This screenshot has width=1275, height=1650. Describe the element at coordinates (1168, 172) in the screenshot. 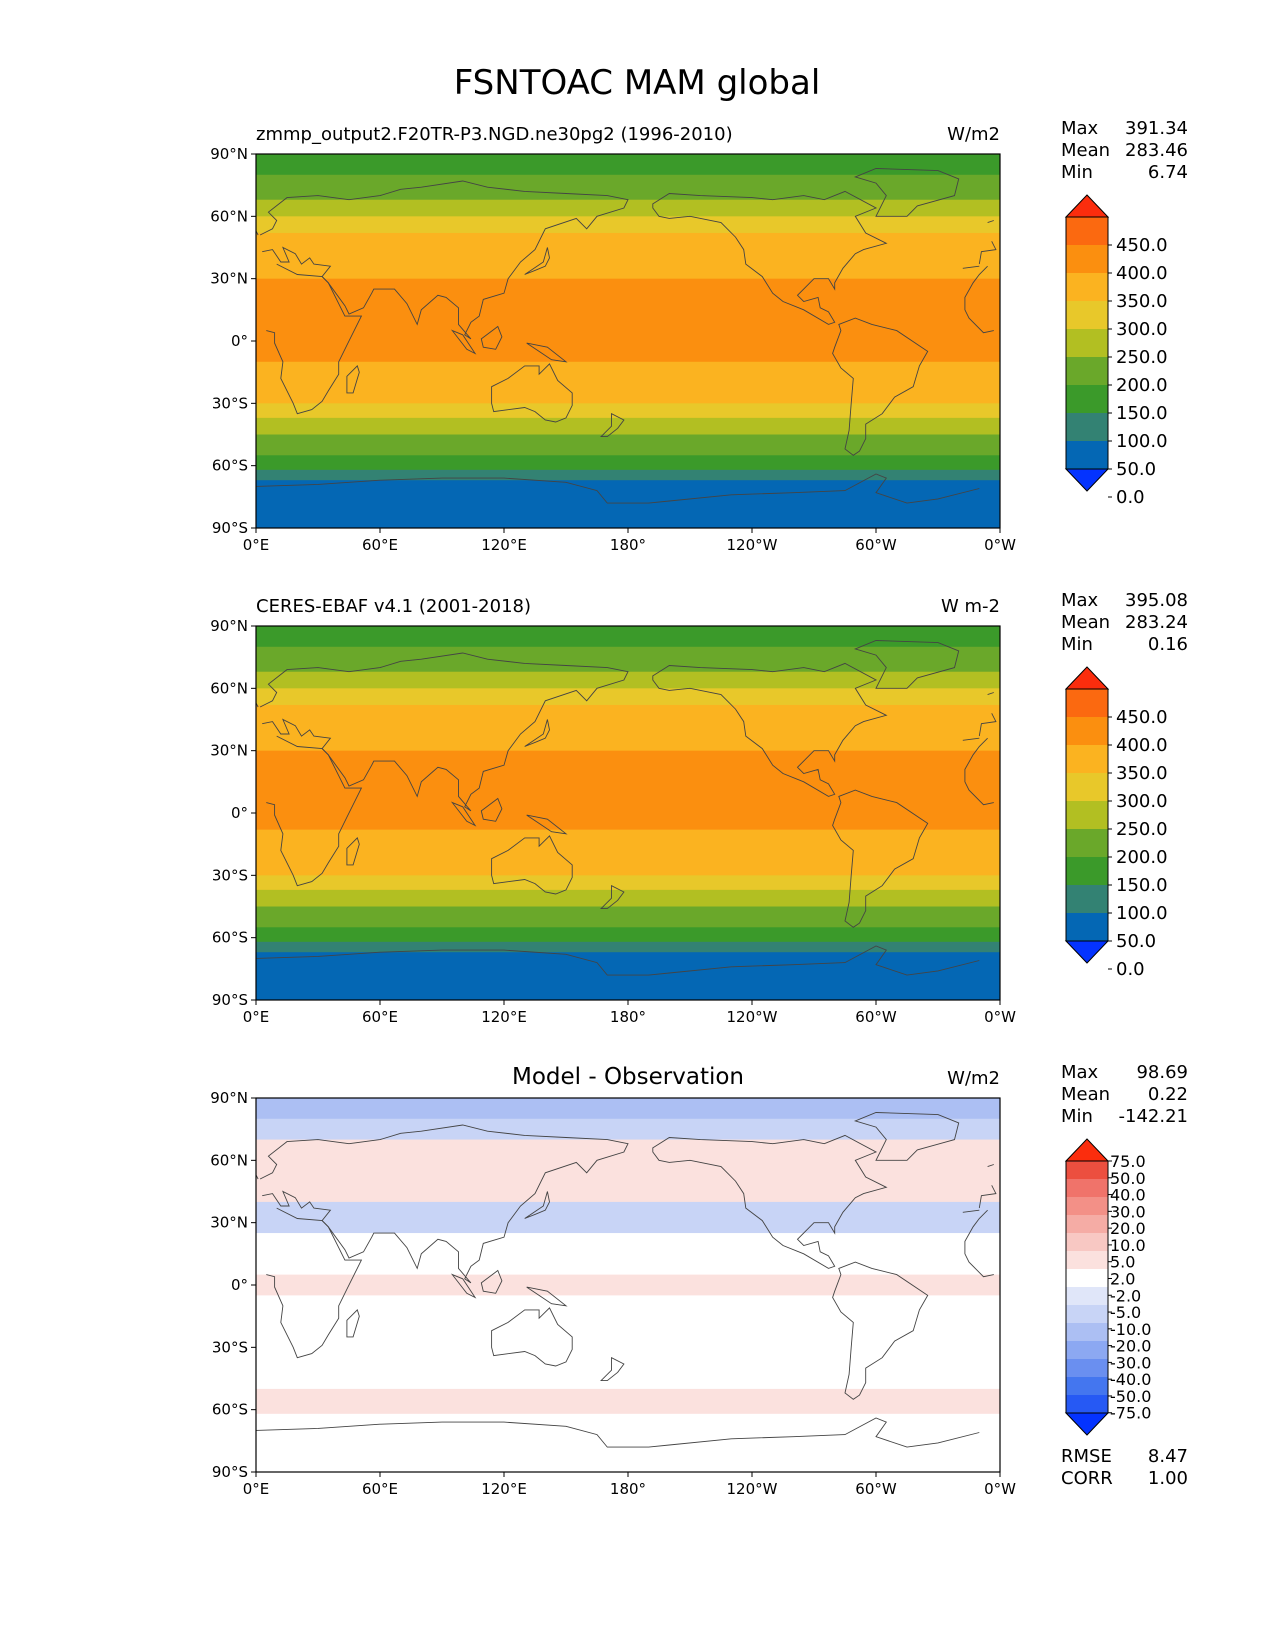

I see `stat-value: 6.74` at that location.